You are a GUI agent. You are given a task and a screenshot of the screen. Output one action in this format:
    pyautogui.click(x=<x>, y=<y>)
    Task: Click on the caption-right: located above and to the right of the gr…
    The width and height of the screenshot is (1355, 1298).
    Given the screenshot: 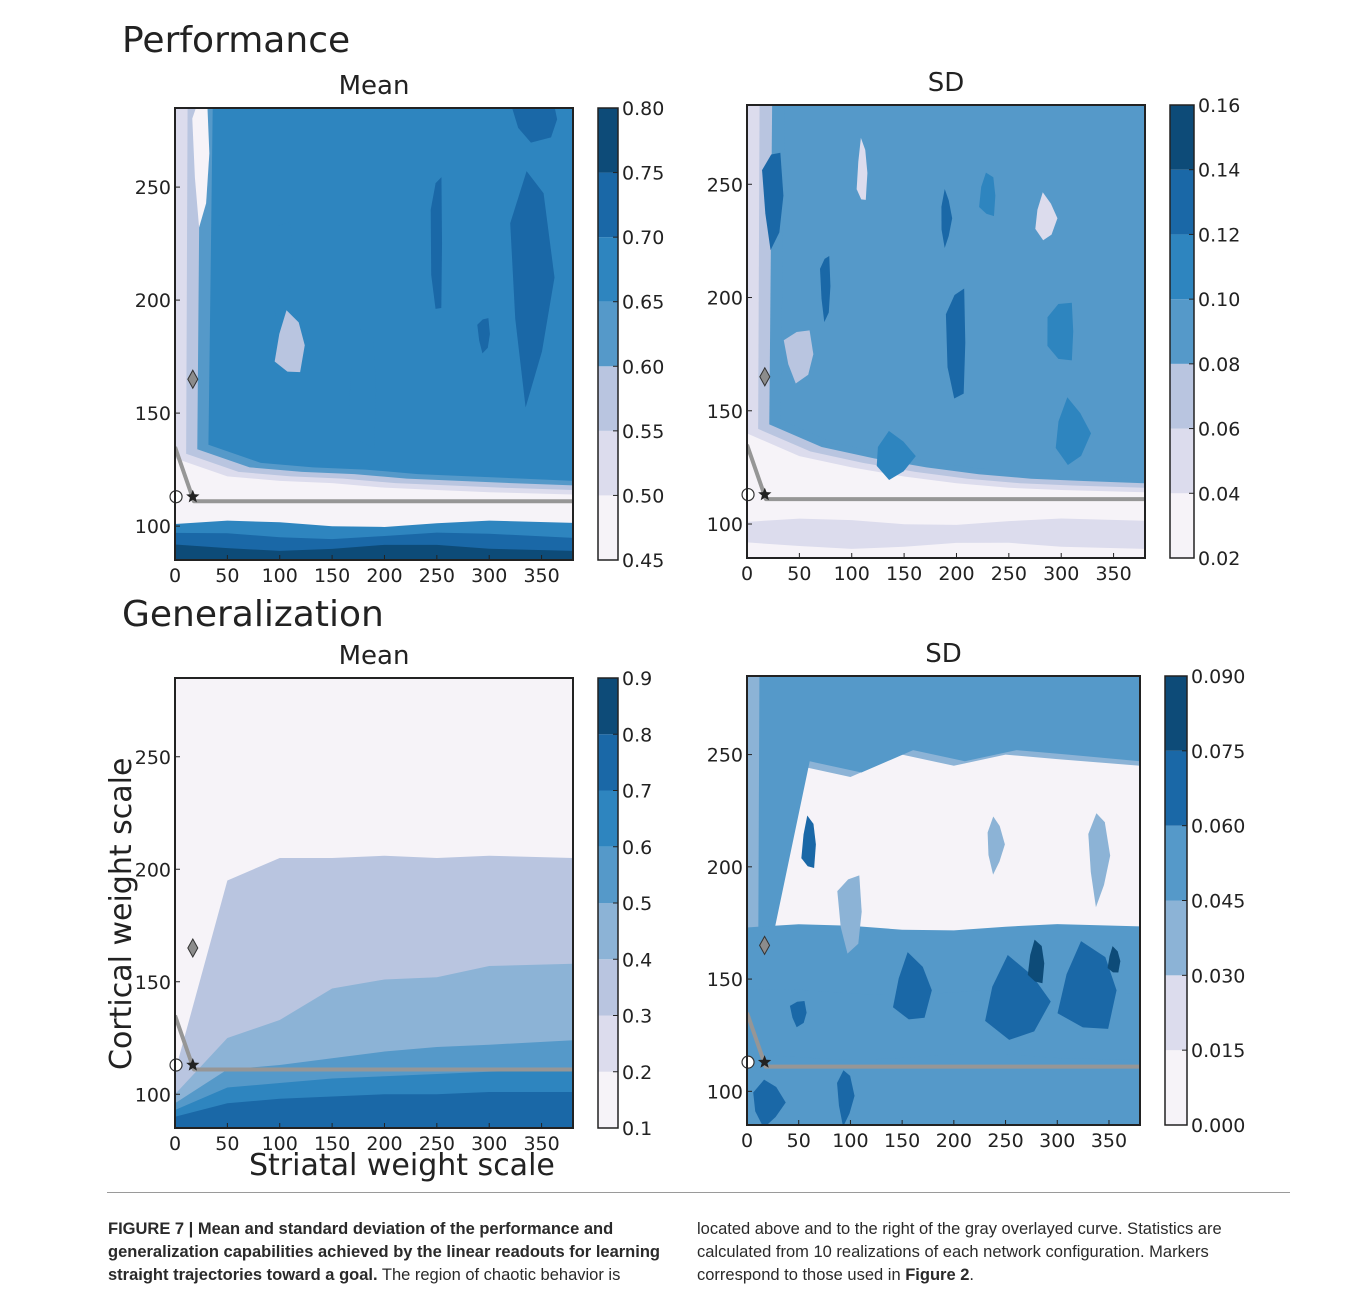 What is the action you would take?
    pyautogui.click(x=994, y=1252)
    